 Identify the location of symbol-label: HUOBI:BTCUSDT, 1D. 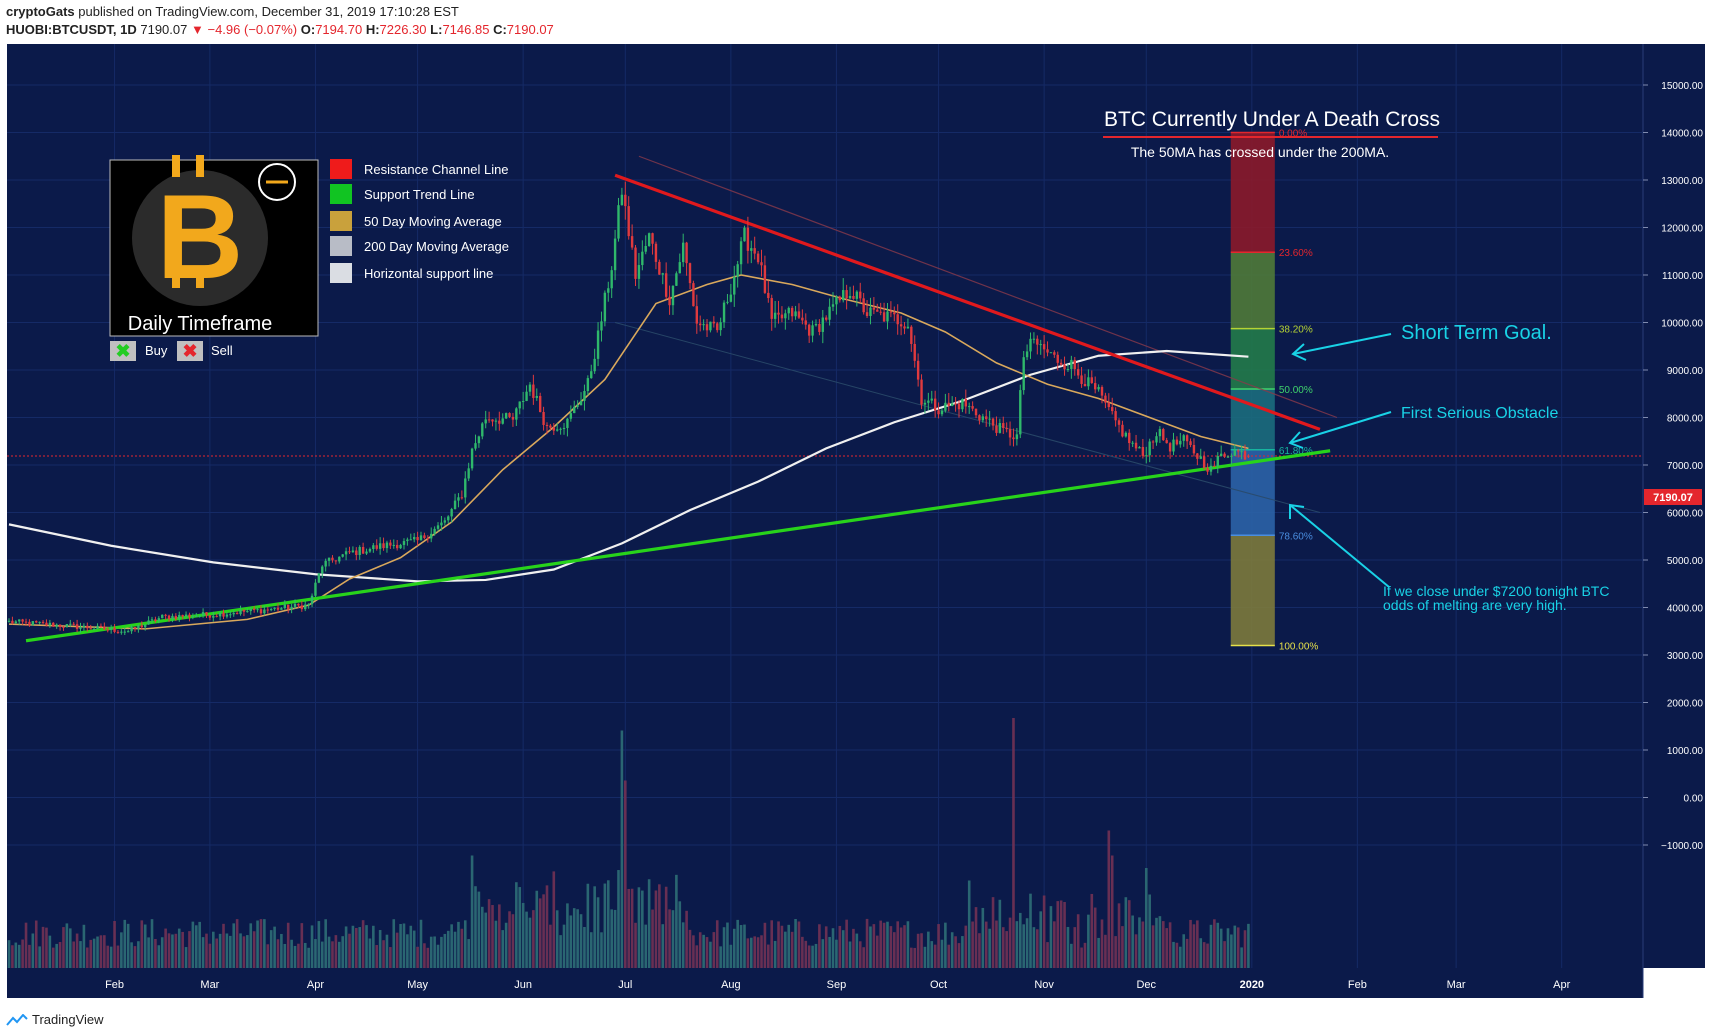
(71, 29).